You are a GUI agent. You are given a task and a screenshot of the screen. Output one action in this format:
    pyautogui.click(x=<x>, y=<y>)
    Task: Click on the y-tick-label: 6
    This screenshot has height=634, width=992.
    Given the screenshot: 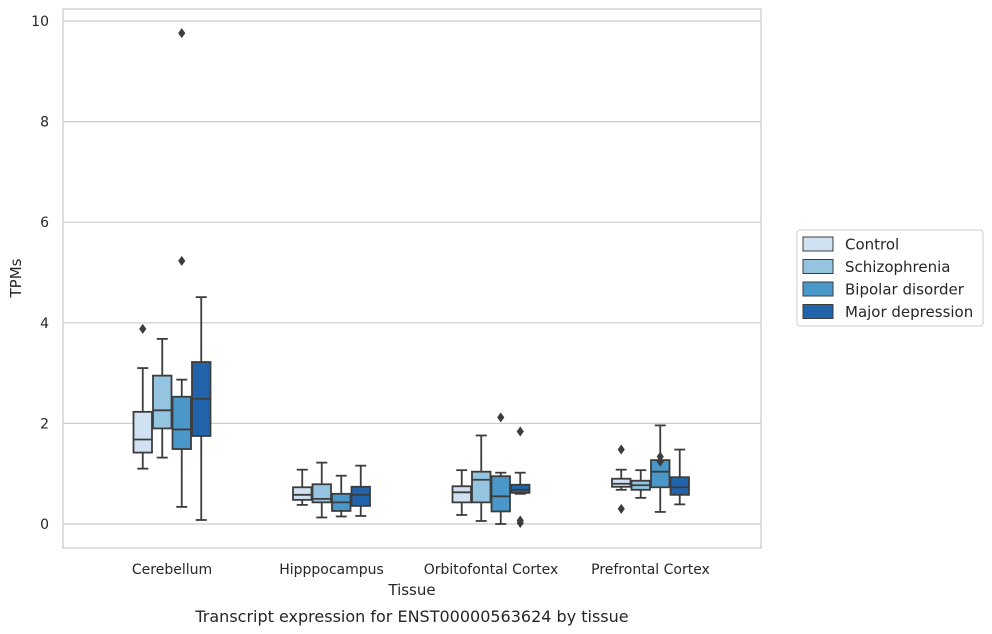 What is the action you would take?
    pyautogui.click(x=44, y=223)
    